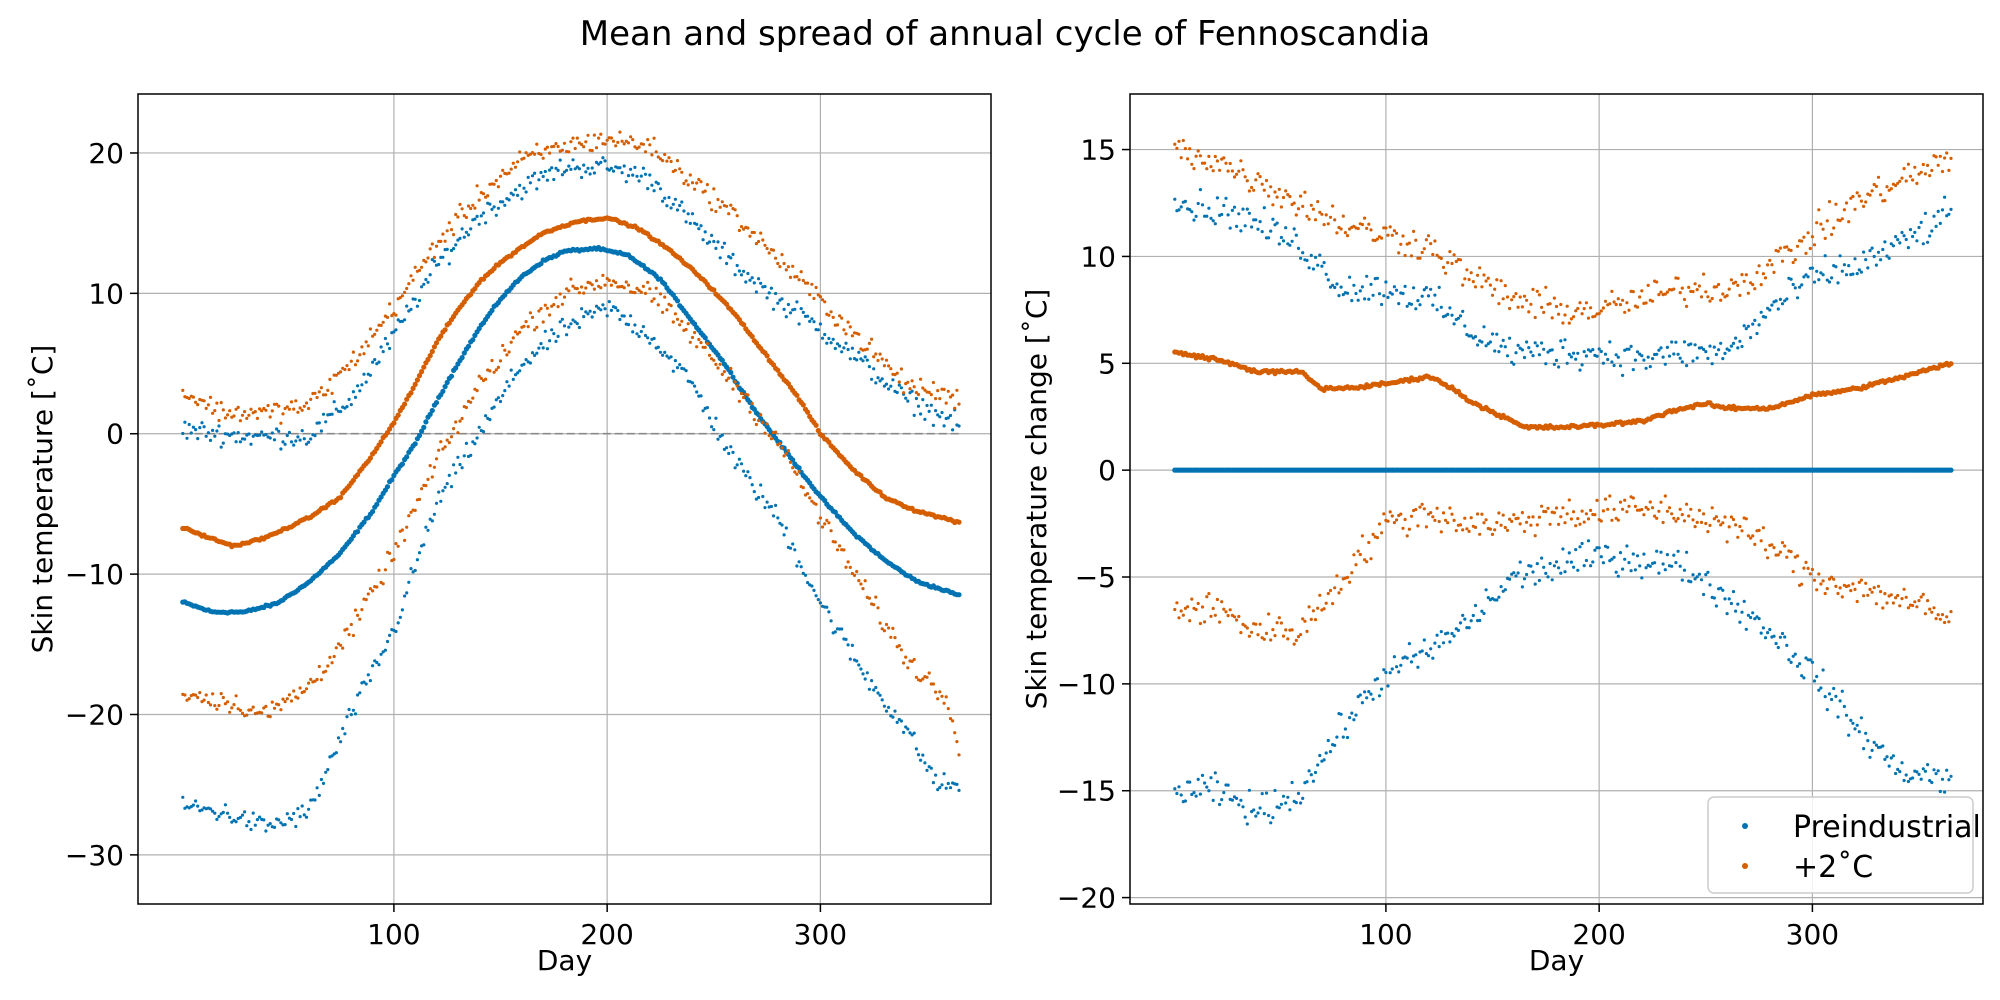 This screenshot has height=1000, width=2000. I want to click on left-x-axis-label: Day, so click(564, 960).